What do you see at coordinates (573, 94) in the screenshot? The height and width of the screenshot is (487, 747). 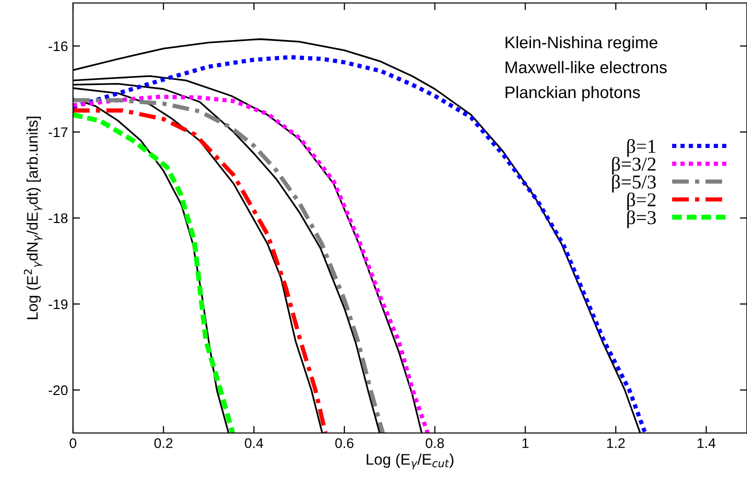 I see `annotation: Planckian photons` at bounding box center [573, 94].